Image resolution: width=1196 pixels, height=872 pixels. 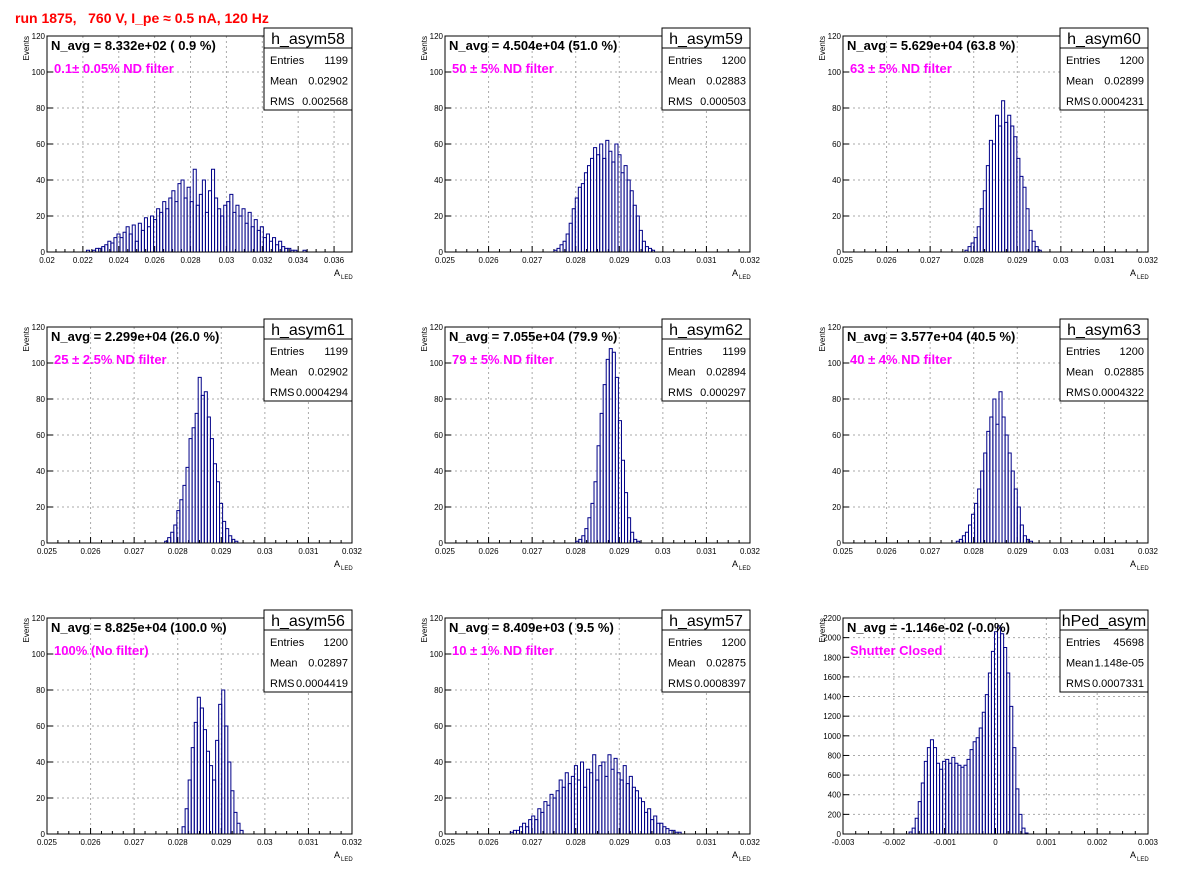 What do you see at coordinates (887, 260) in the screenshot?
I see `x-tick-label: 0.026` at bounding box center [887, 260].